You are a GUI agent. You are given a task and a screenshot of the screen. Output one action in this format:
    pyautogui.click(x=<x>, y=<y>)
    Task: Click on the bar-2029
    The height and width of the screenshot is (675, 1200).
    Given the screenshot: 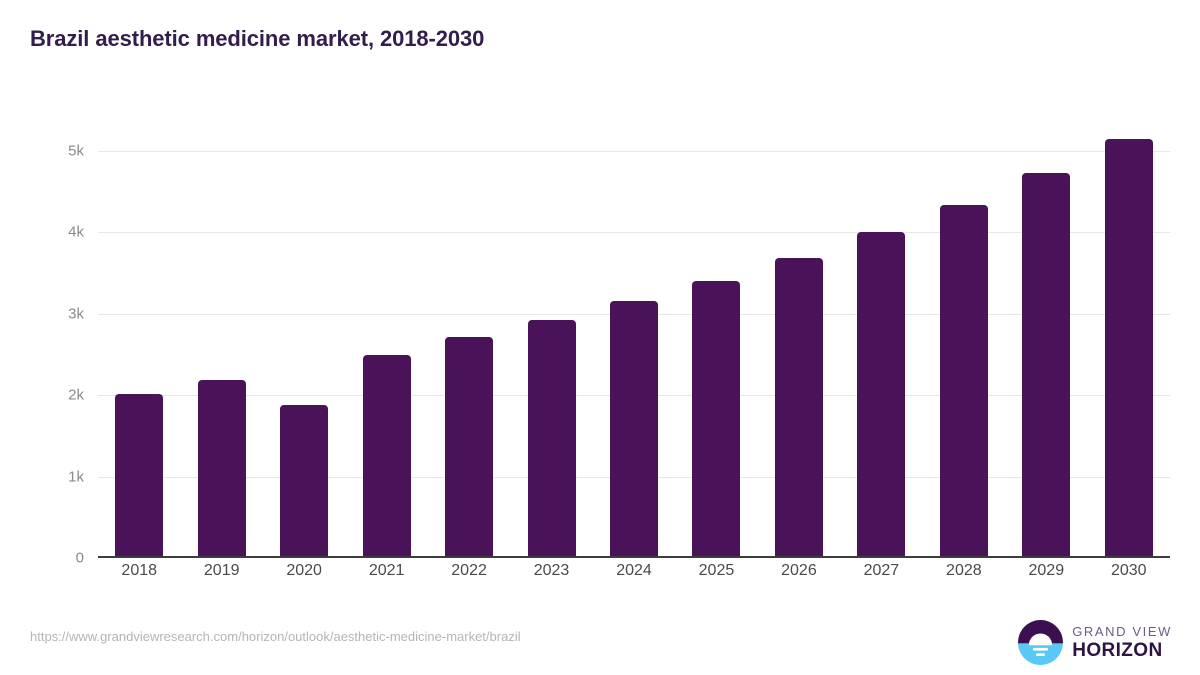 What is the action you would take?
    pyautogui.click(x=1046, y=365)
    